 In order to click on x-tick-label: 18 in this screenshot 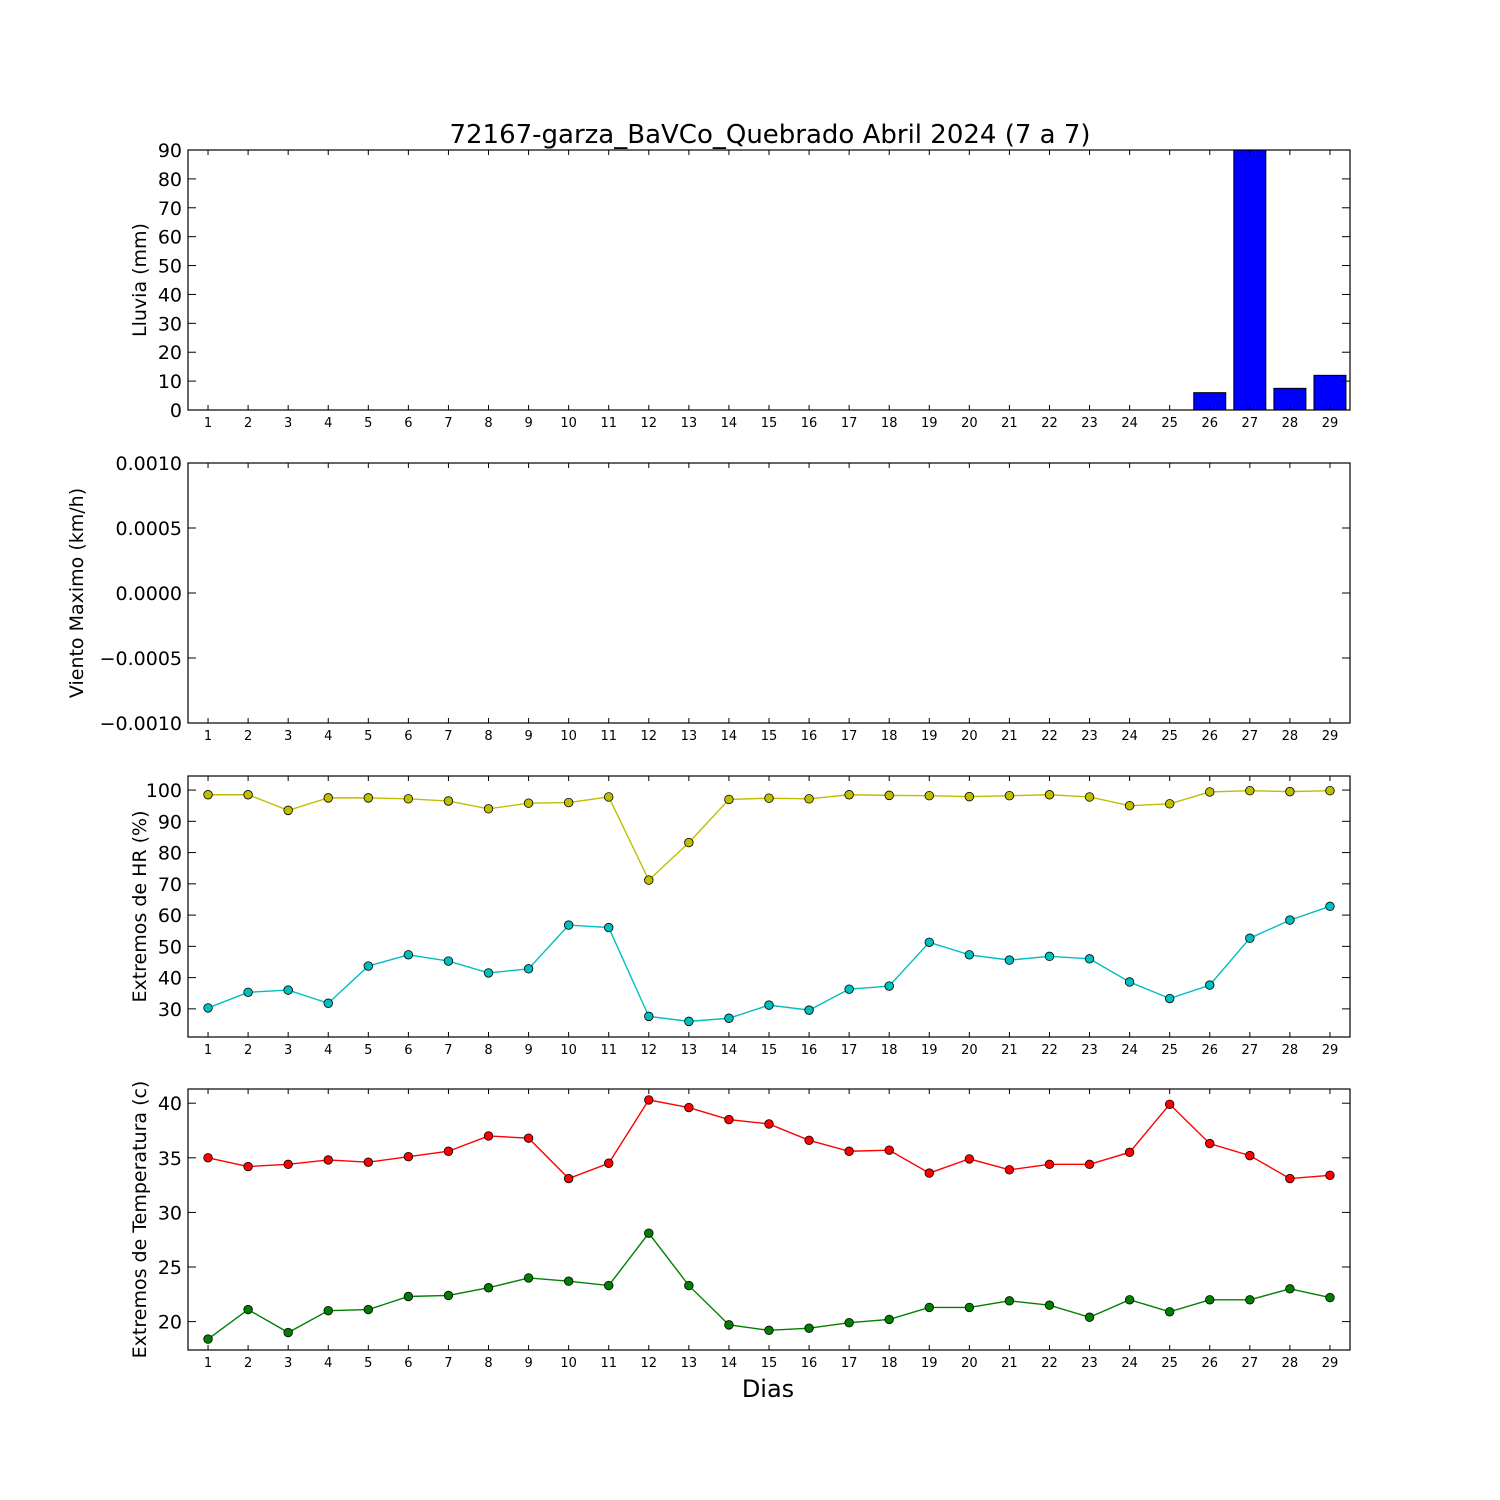, I will do `click(889, 1050)`.